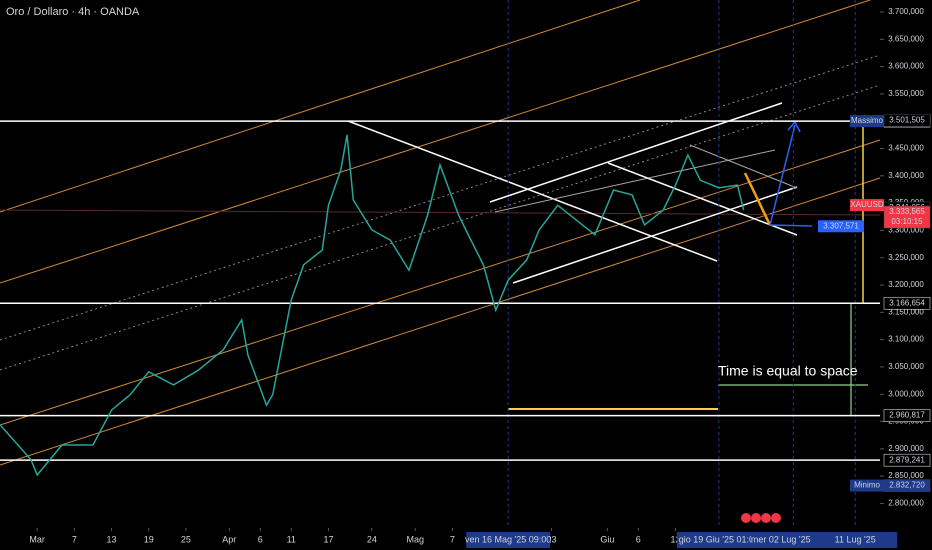 The width and height of the screenshot is (932, 550). What do you see at coordinates (149, 539) in the screenshot?
I see `x-tick-label: 19` at bounding box center [149, 539].